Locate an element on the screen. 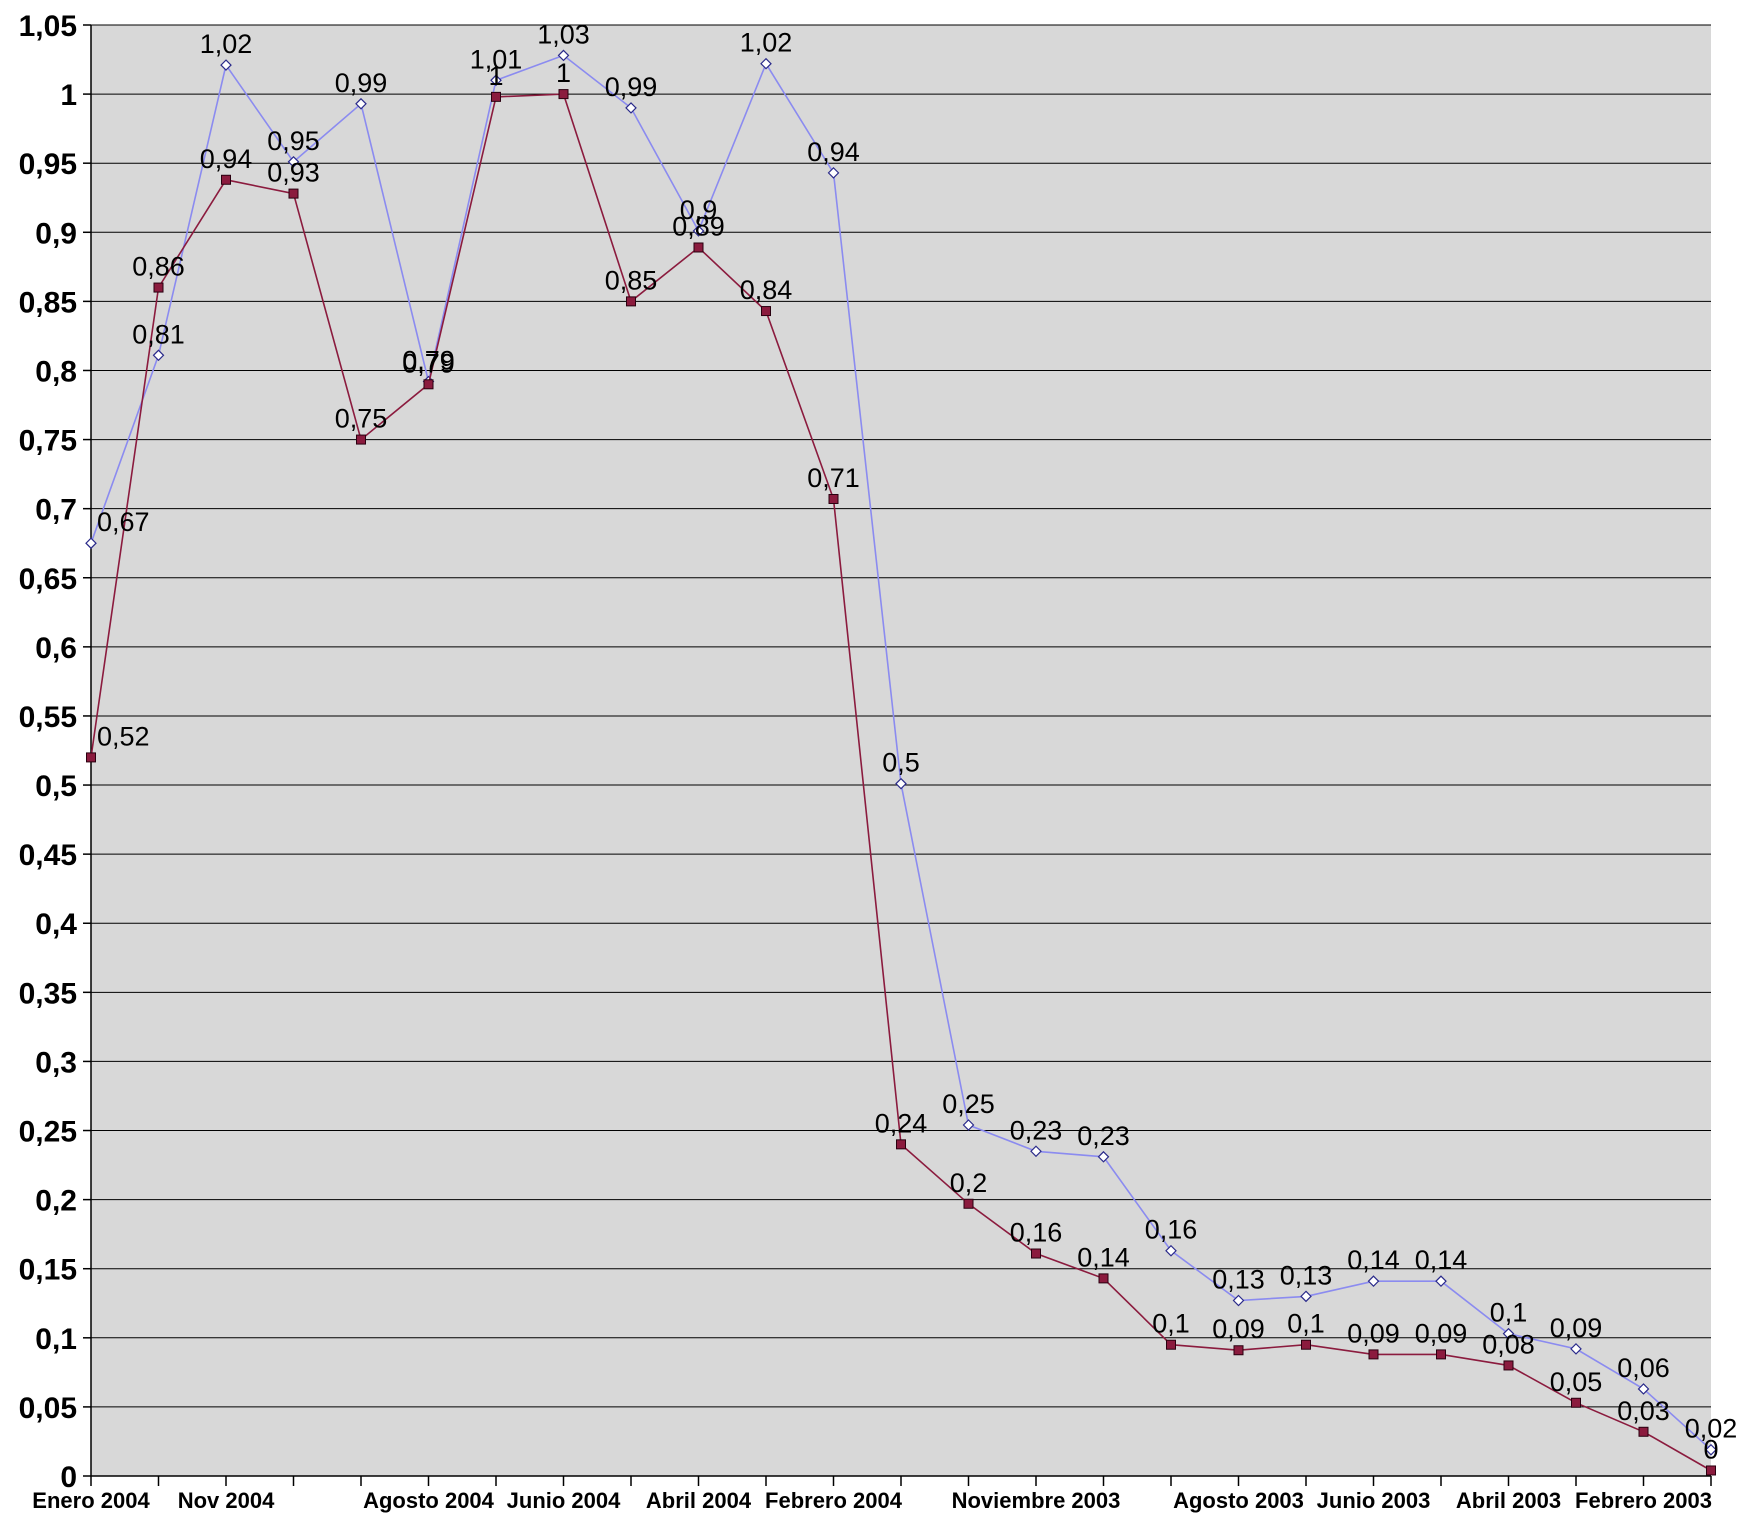 Image resolution: width=1741 pixels, height=1514 pixels. data-label: 0,85 is located at coordinates (631, 280).